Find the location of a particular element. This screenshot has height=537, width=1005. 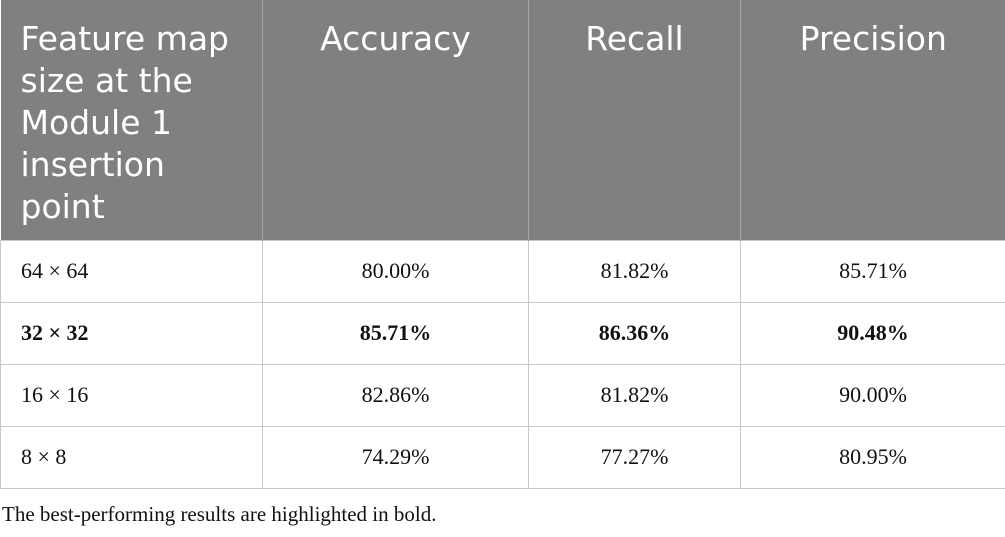

table-cell: 80.00% is located at coordinates (395, 271).